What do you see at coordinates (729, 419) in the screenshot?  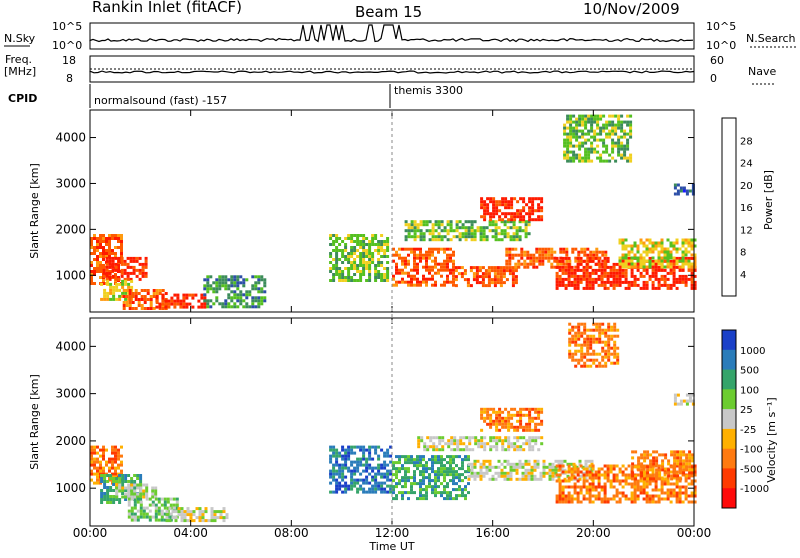 I see `cbar-frame` at bounding box center [729, 419].